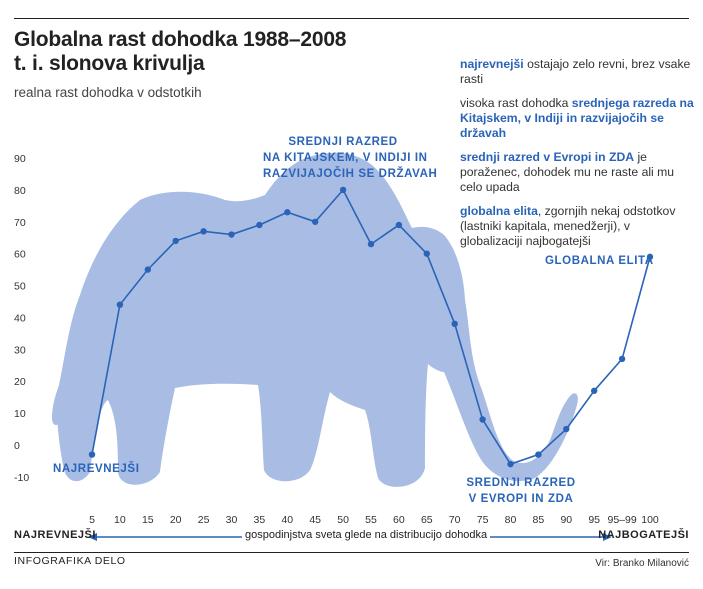  Describe the element at coordinates (315, 520) in the screenshot. I see `x-tick-label: 45` at that location.